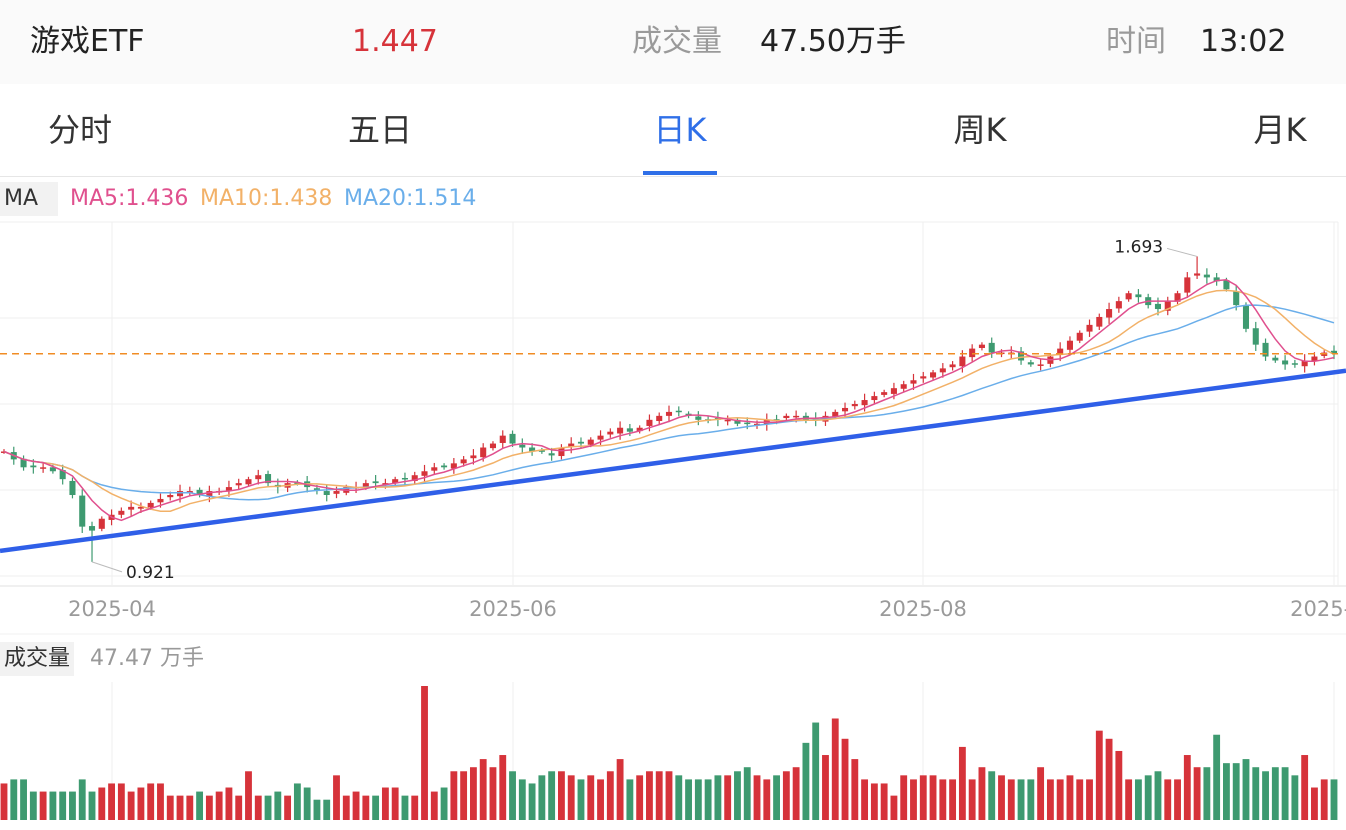 The height and width of the screenshot is (830, 1346). What do you see at coordinates (677, 41) in the screenshot?
I see `volume-label: 成交量` at bounding box center [677, 41].